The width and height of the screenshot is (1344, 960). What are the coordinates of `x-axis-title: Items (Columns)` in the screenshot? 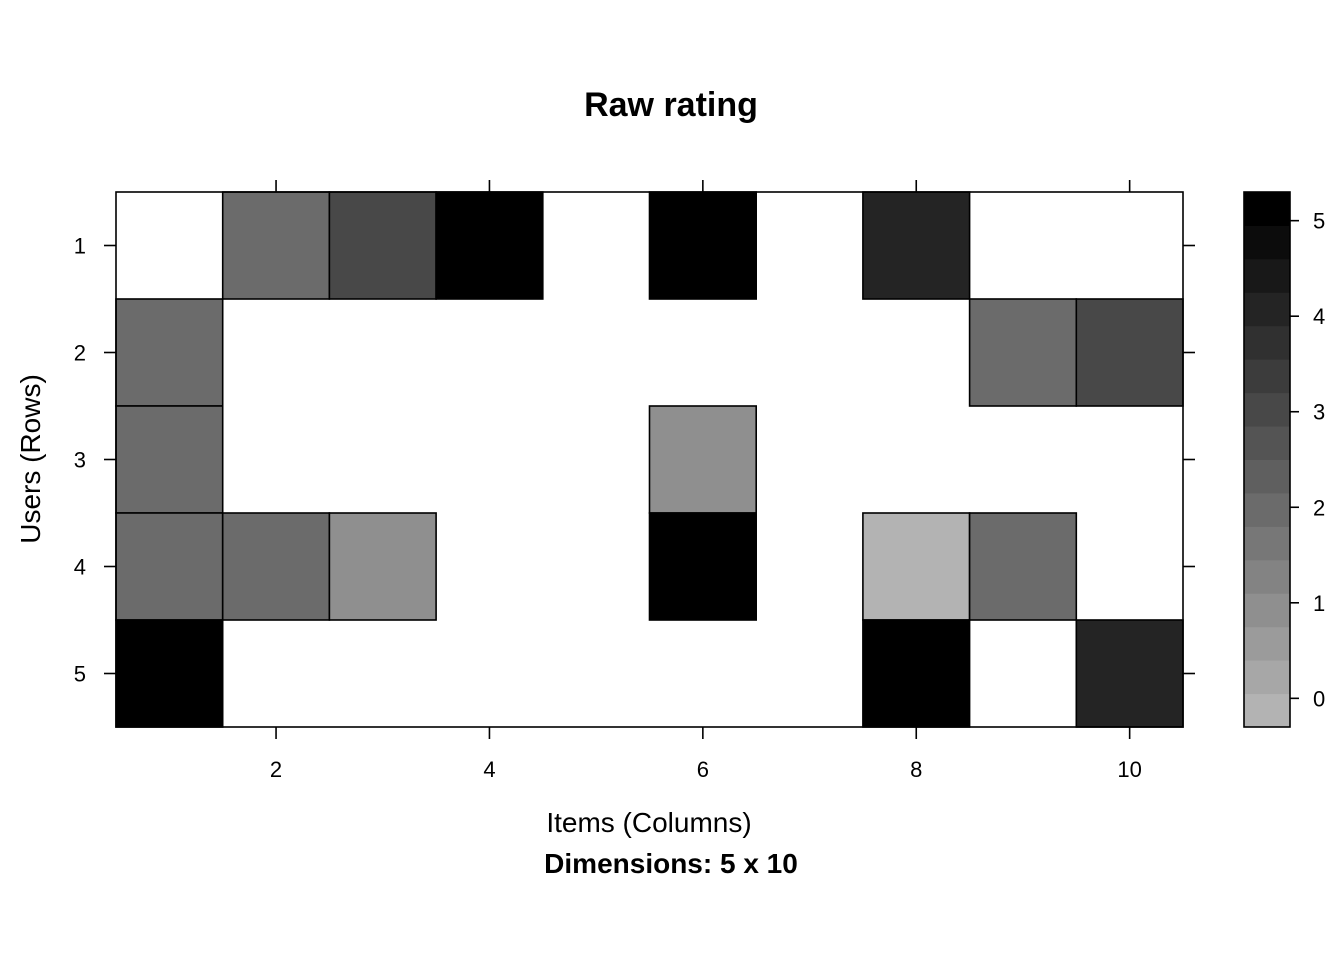 It's located at (648, 822).